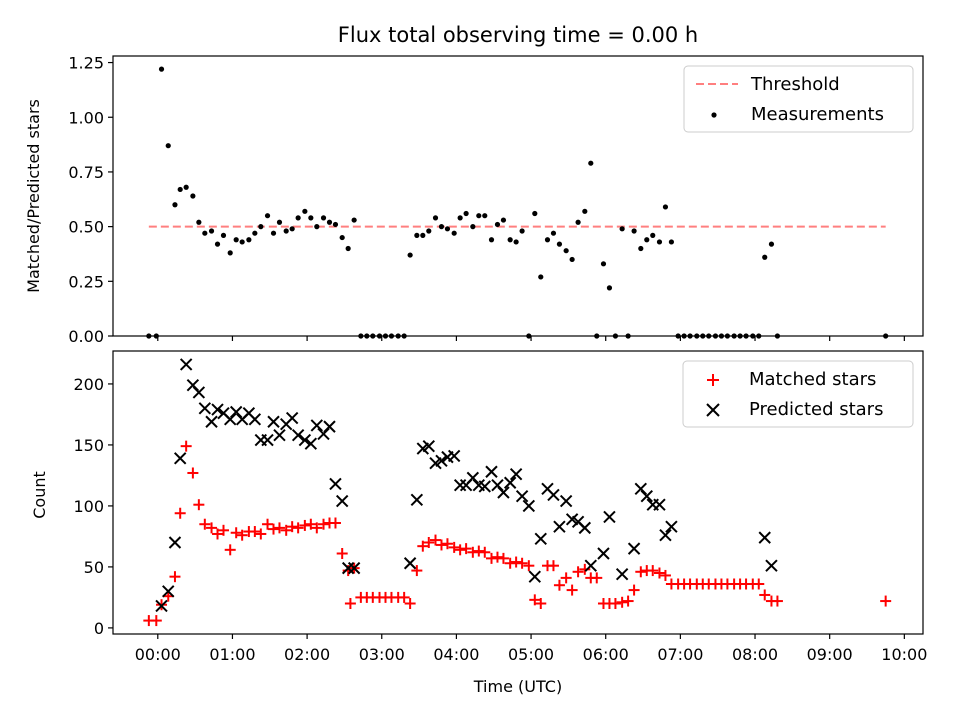 This screenshot has width=960, height=720. Describe the element at coordinates (94, 567) in the screenshot. I see `bottom-y-tick-label: 50` at that location.